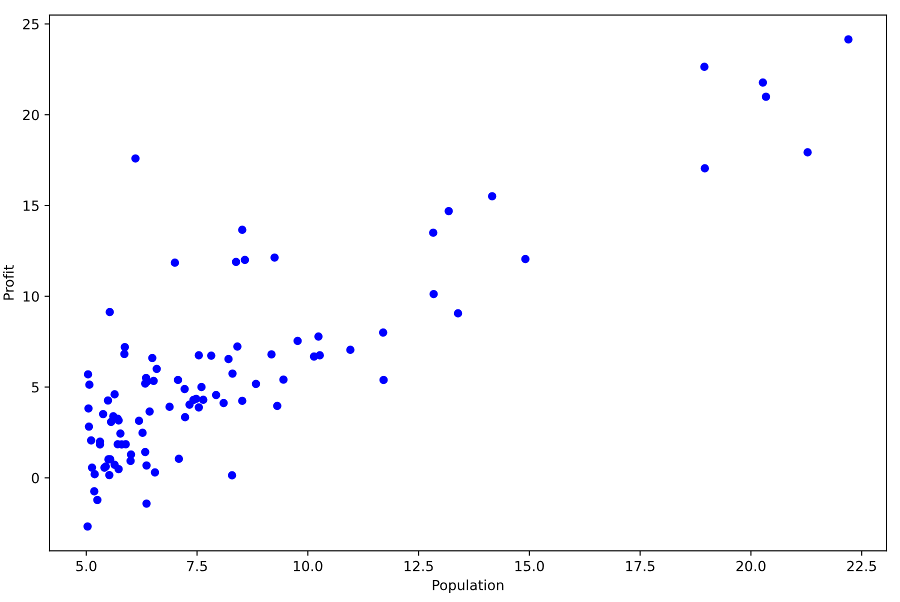 Image resolution: width=900 pixels, height=602 pixels. What do you see at coordinates (751, 566) in the screenshot?
I see `x-tick-label: 20.0` at bounding box center [751, 566].